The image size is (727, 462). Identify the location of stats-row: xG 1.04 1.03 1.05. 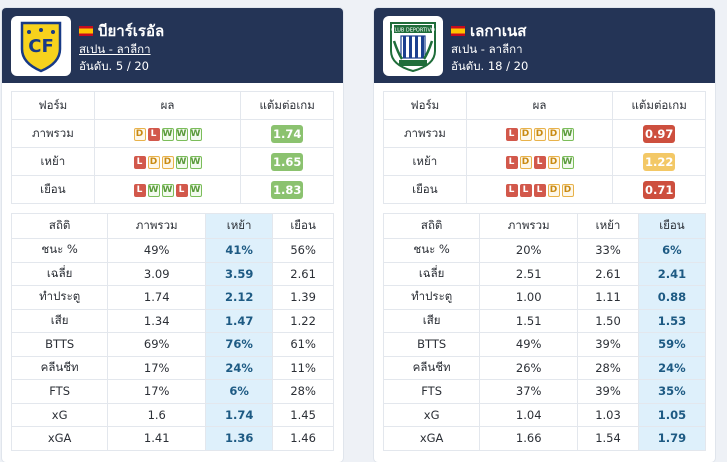
(544, 414).